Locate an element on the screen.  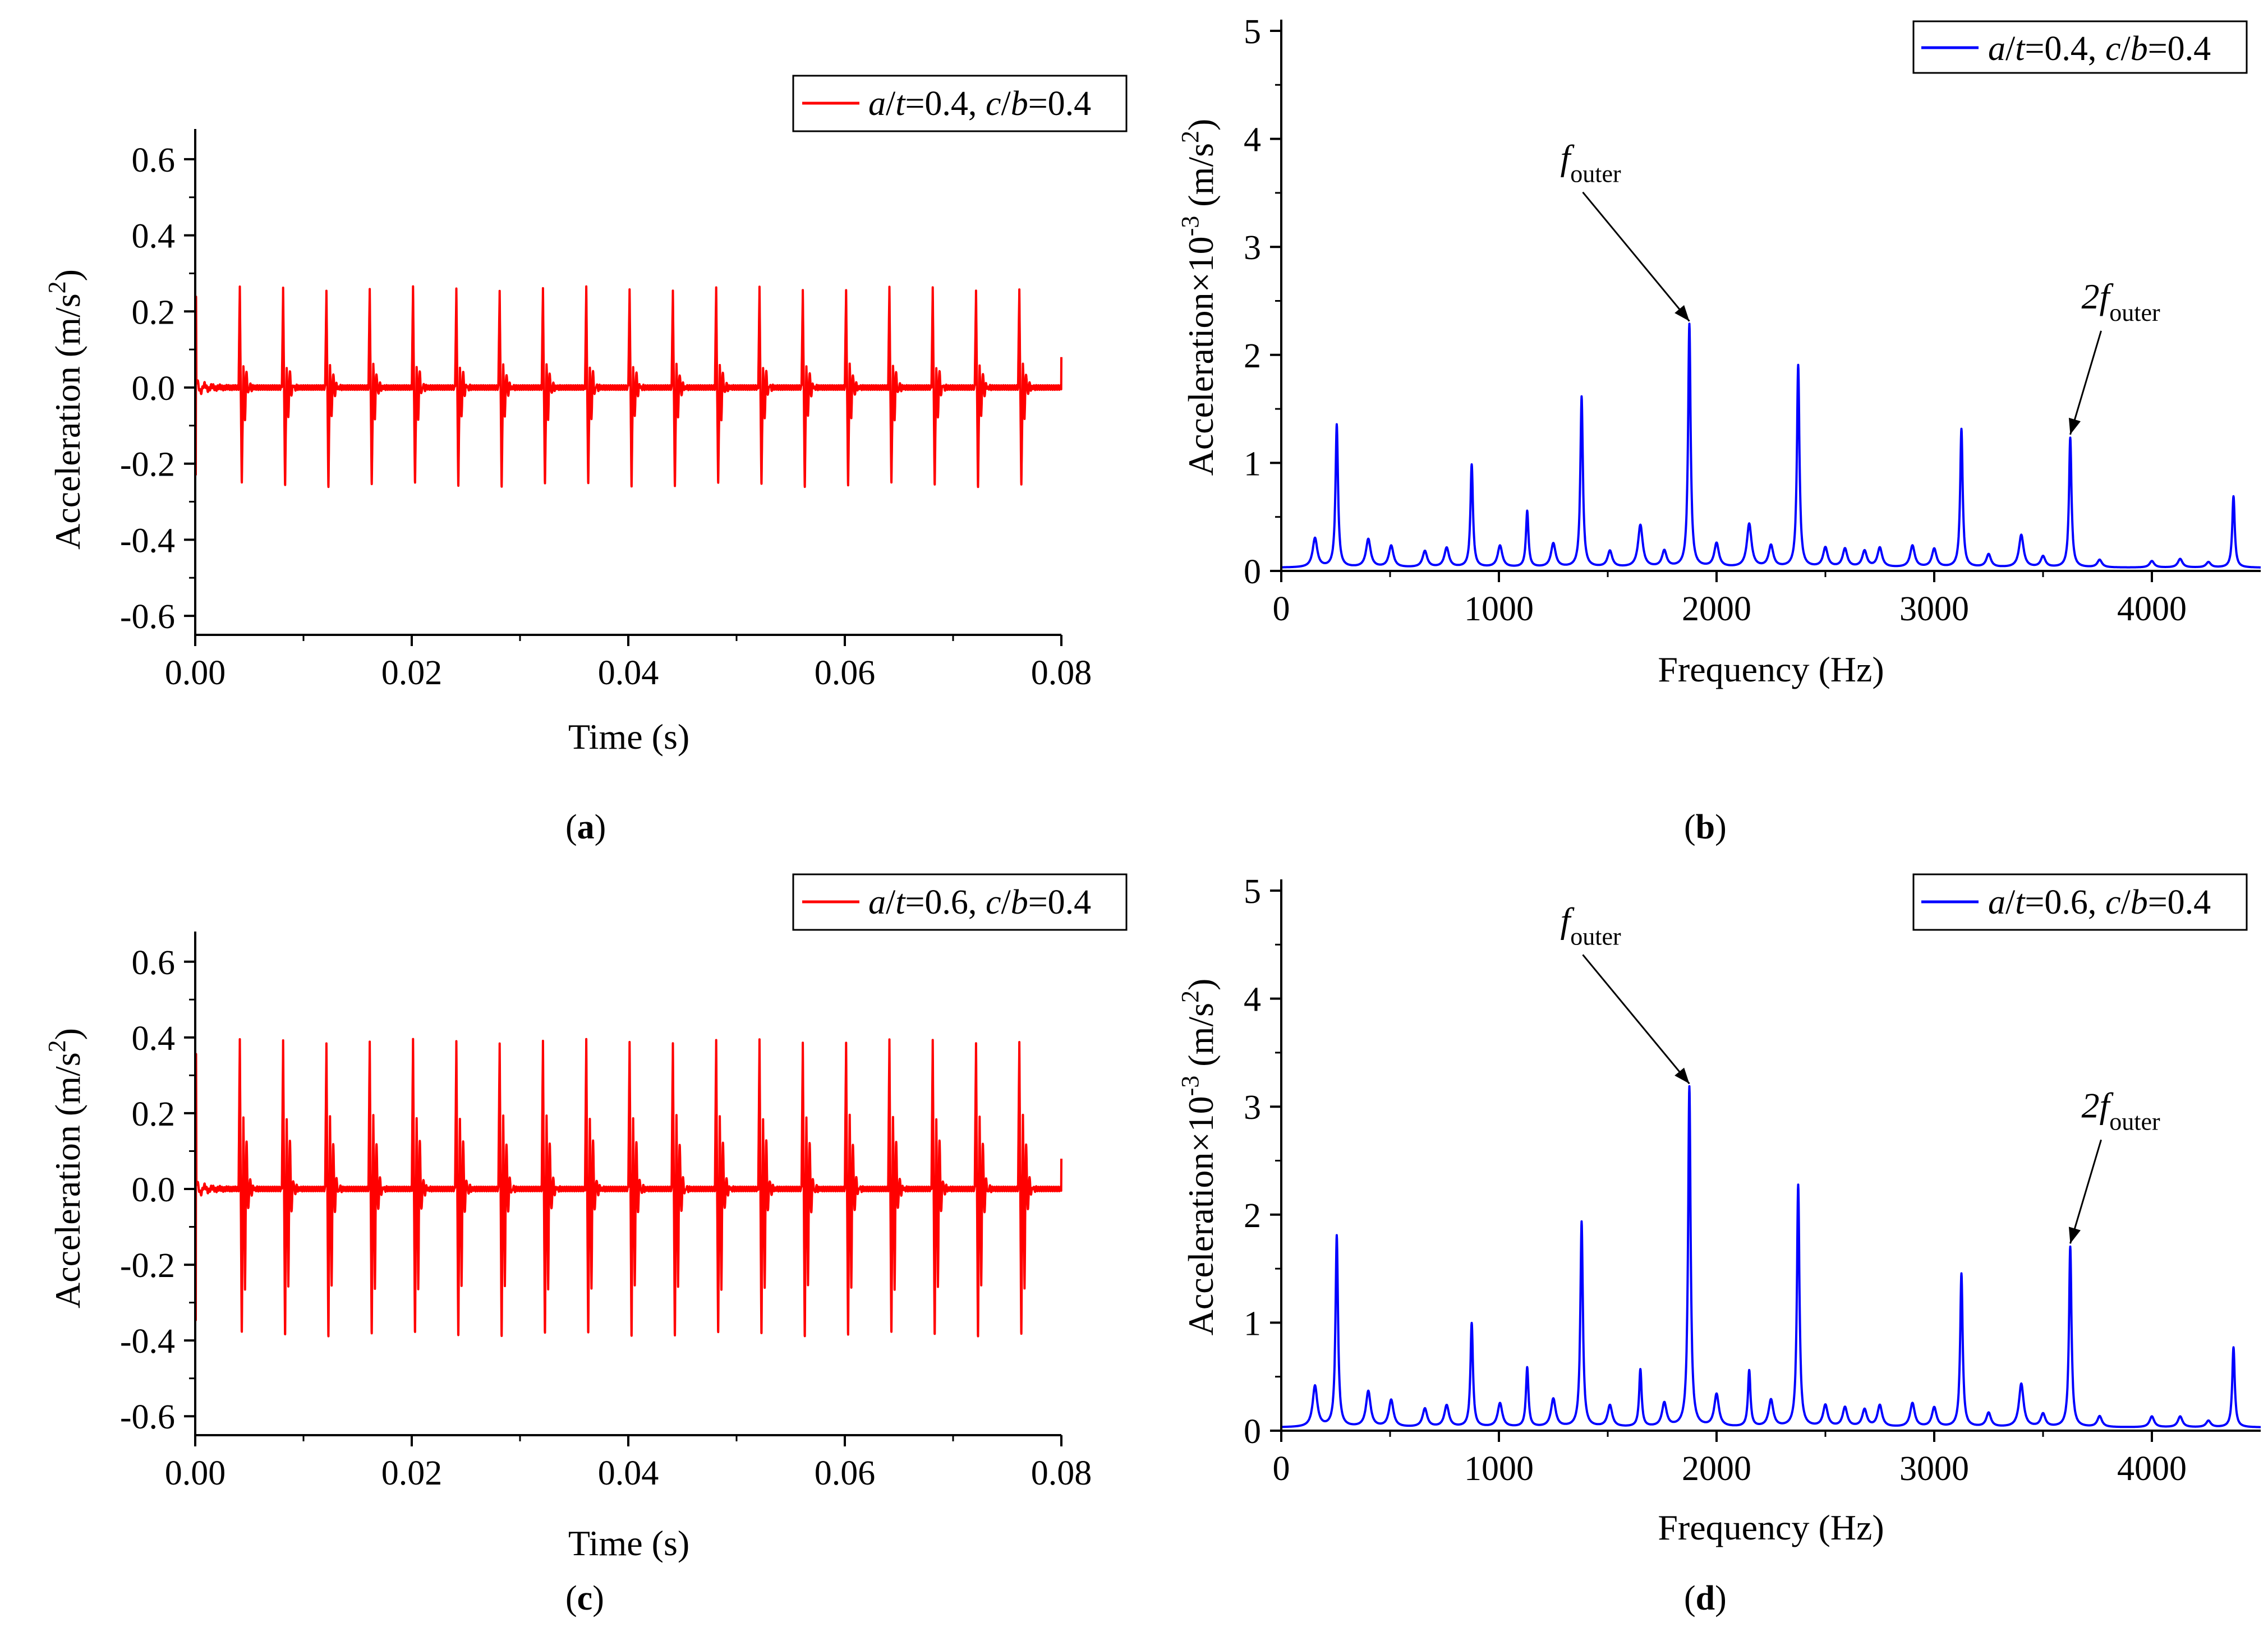
caption-b: (b) is located at coordinates (1705, 827).